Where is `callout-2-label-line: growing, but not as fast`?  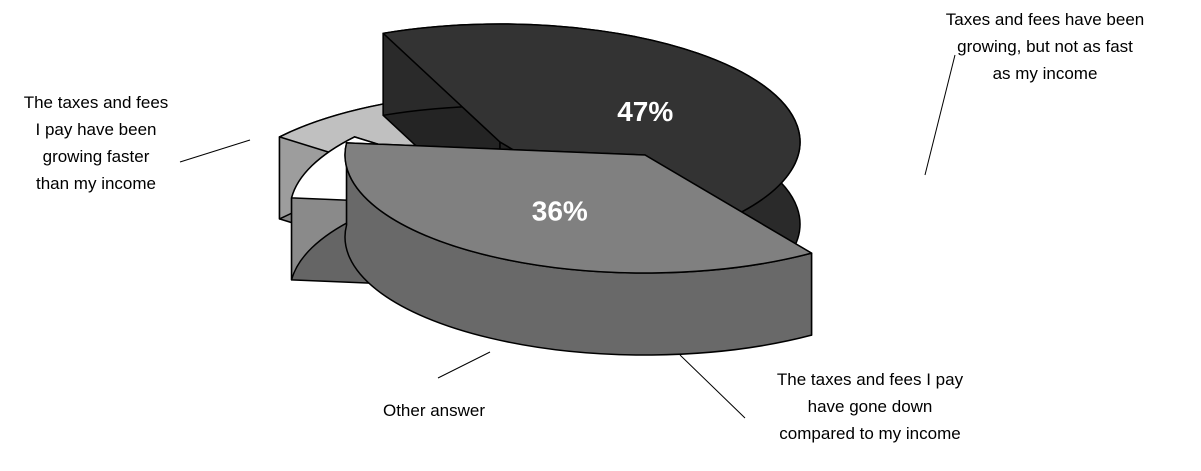 callout-2-label-line: growing, but not as fast is located at coordinates (1045, 46).